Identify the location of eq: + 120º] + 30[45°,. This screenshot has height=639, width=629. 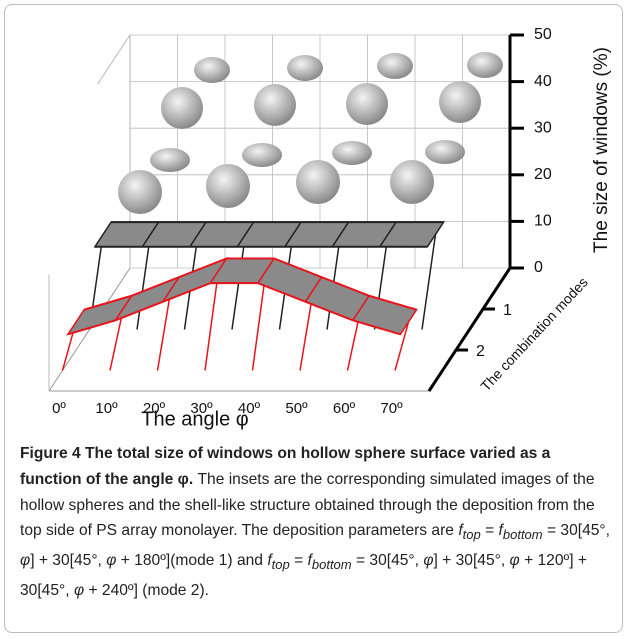
(303, 576).